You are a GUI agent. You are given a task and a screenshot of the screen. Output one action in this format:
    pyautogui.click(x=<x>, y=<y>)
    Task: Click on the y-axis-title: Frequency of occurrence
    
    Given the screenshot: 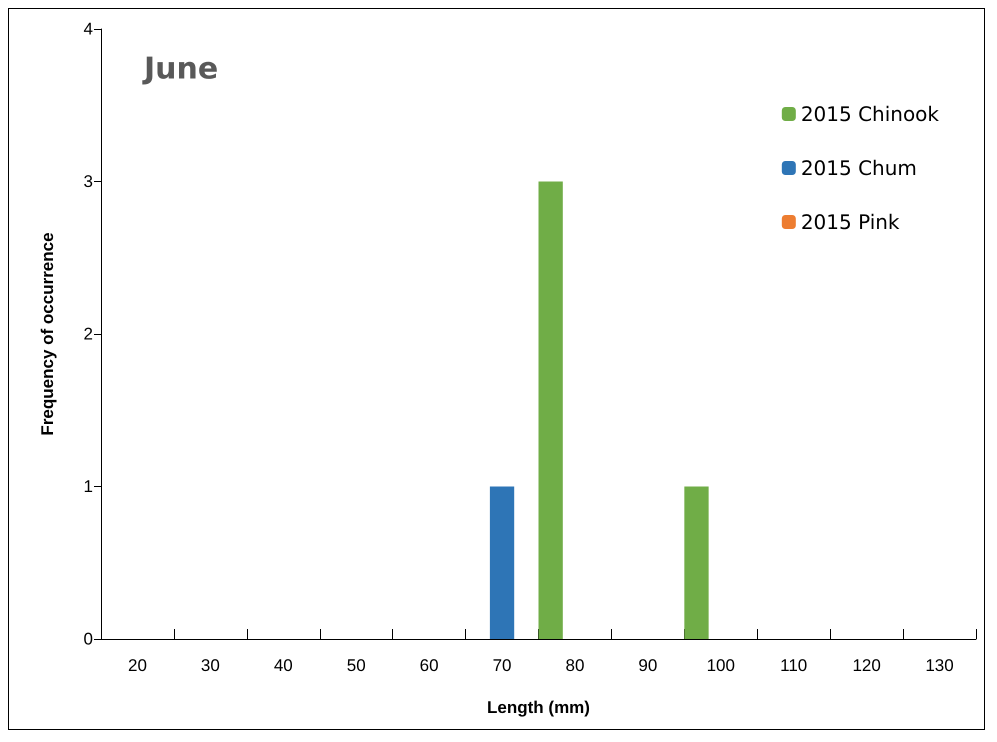 What is the action you would take?
    pyautogui.click(x=47, y=334)
    